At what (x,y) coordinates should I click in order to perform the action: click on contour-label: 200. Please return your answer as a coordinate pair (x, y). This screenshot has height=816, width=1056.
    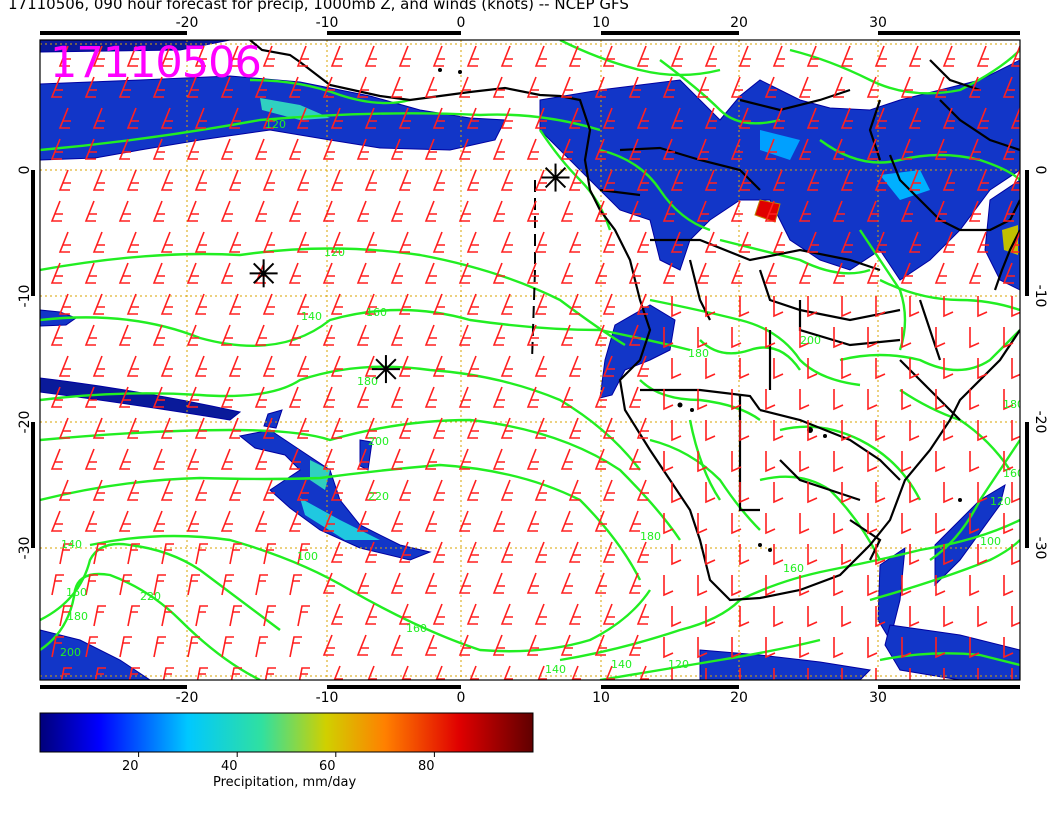
    Looking at the image, I should click on (70, 652).